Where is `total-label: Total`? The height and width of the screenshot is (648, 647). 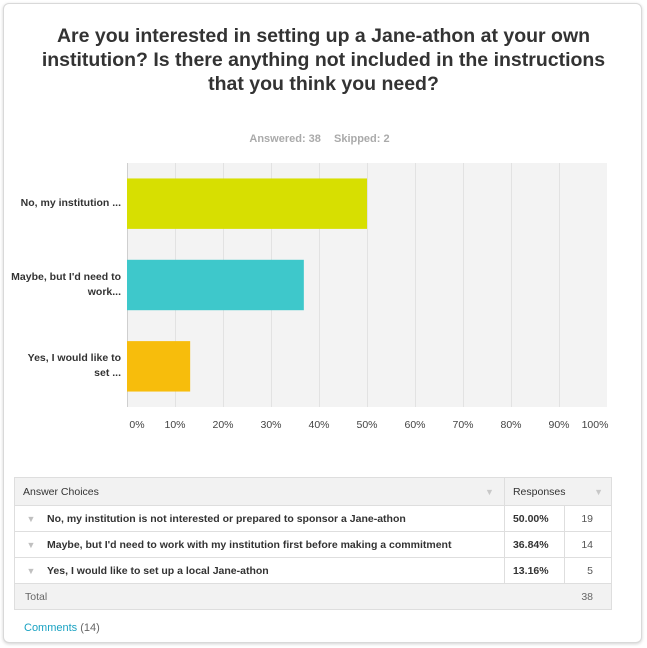
total-label: Total is located at coordinates (259, 596).